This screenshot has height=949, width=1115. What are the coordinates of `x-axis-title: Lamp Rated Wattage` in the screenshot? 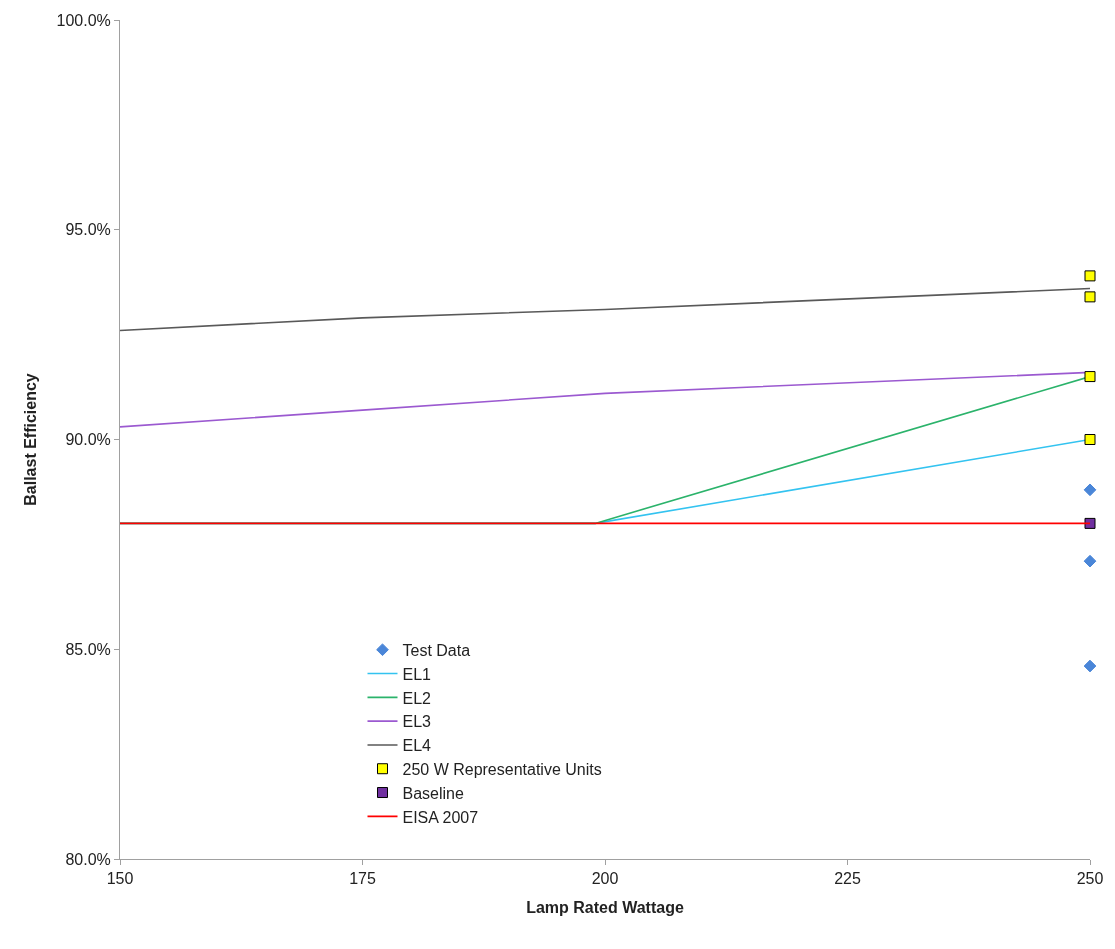 It's located at (605, 907).